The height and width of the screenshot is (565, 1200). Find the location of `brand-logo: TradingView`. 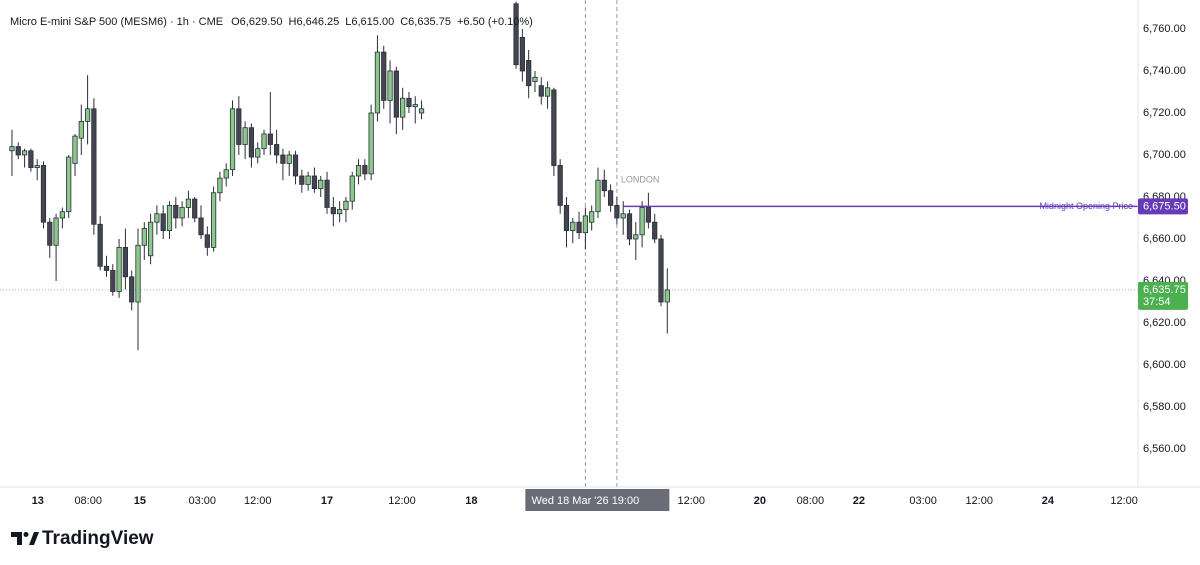

brand-logo: TradingView is located at coordinates (82, 538).